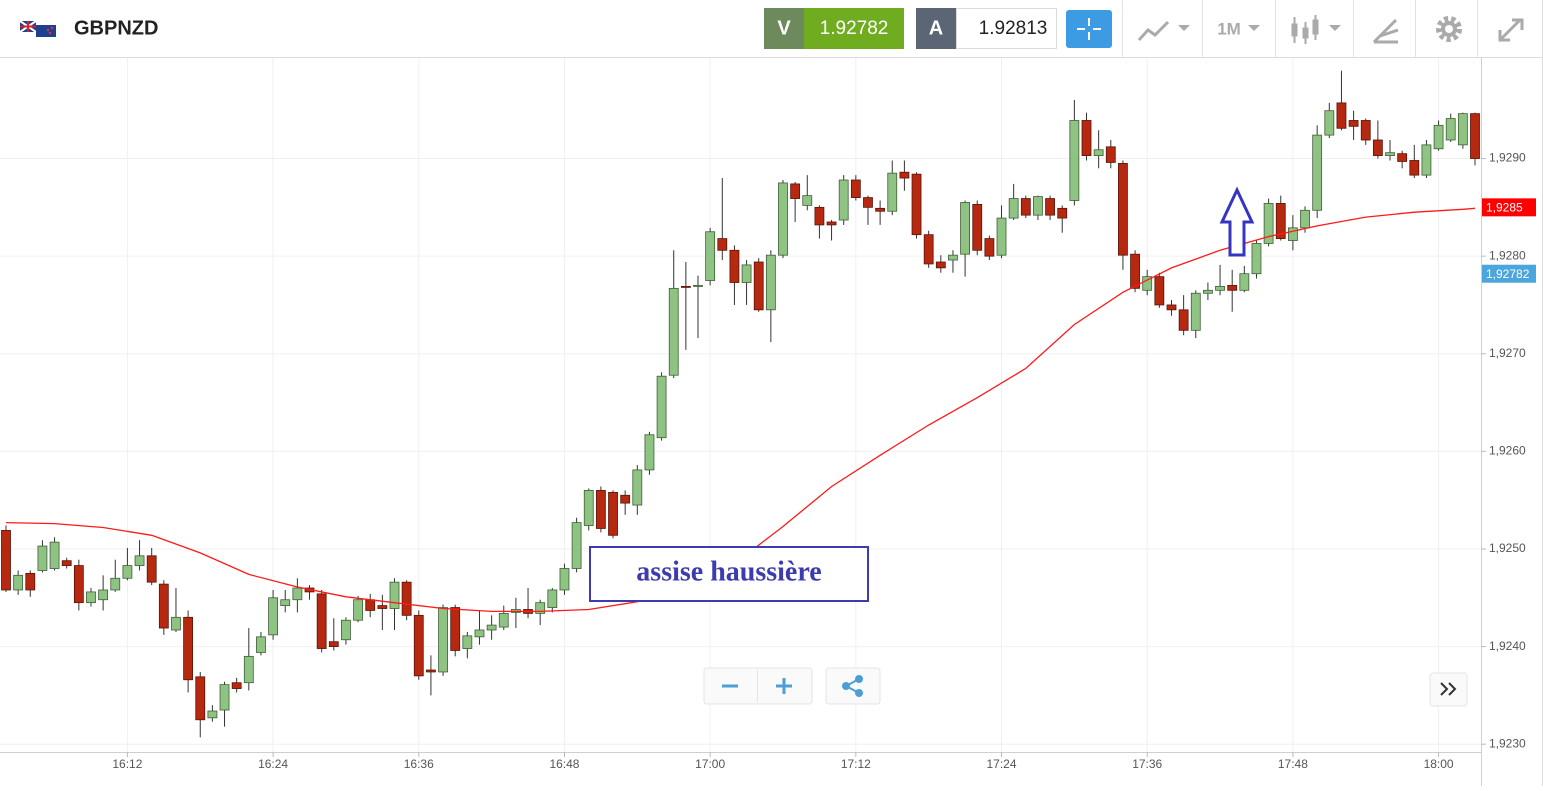 Image resolution: width=1543 pixels, height=791 pixels. Describe the element at coordinates (1254, 28) in the screenshot. I see `dropdown-arrow` at that location.